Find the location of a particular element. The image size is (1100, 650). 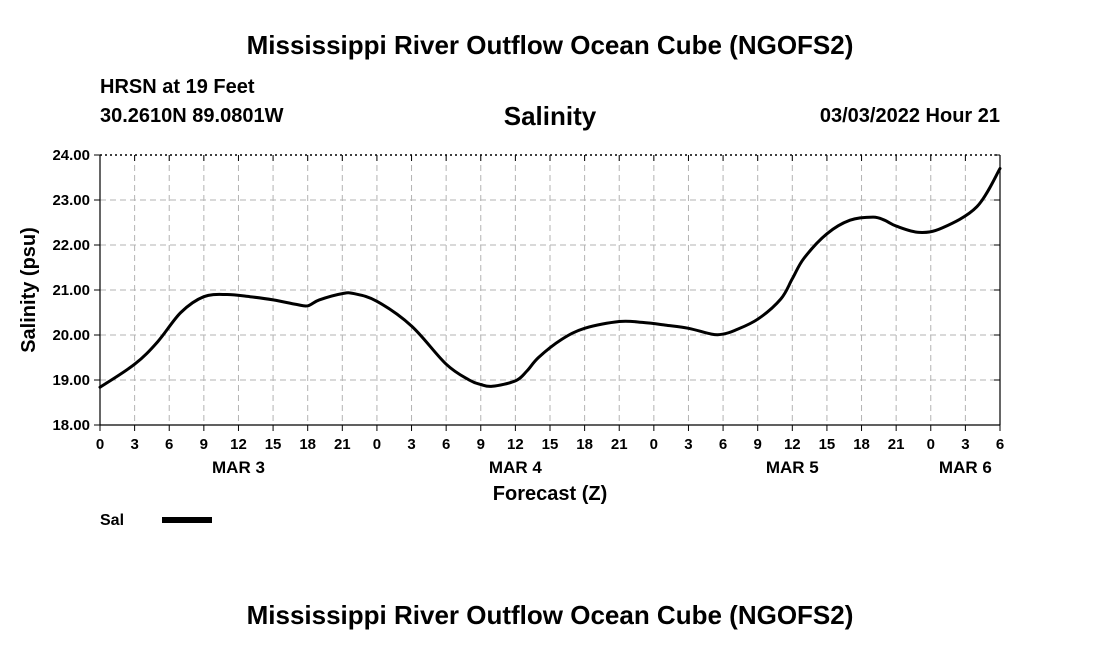

y-tick-label: 23.00 is located at coordinates (71, 200).